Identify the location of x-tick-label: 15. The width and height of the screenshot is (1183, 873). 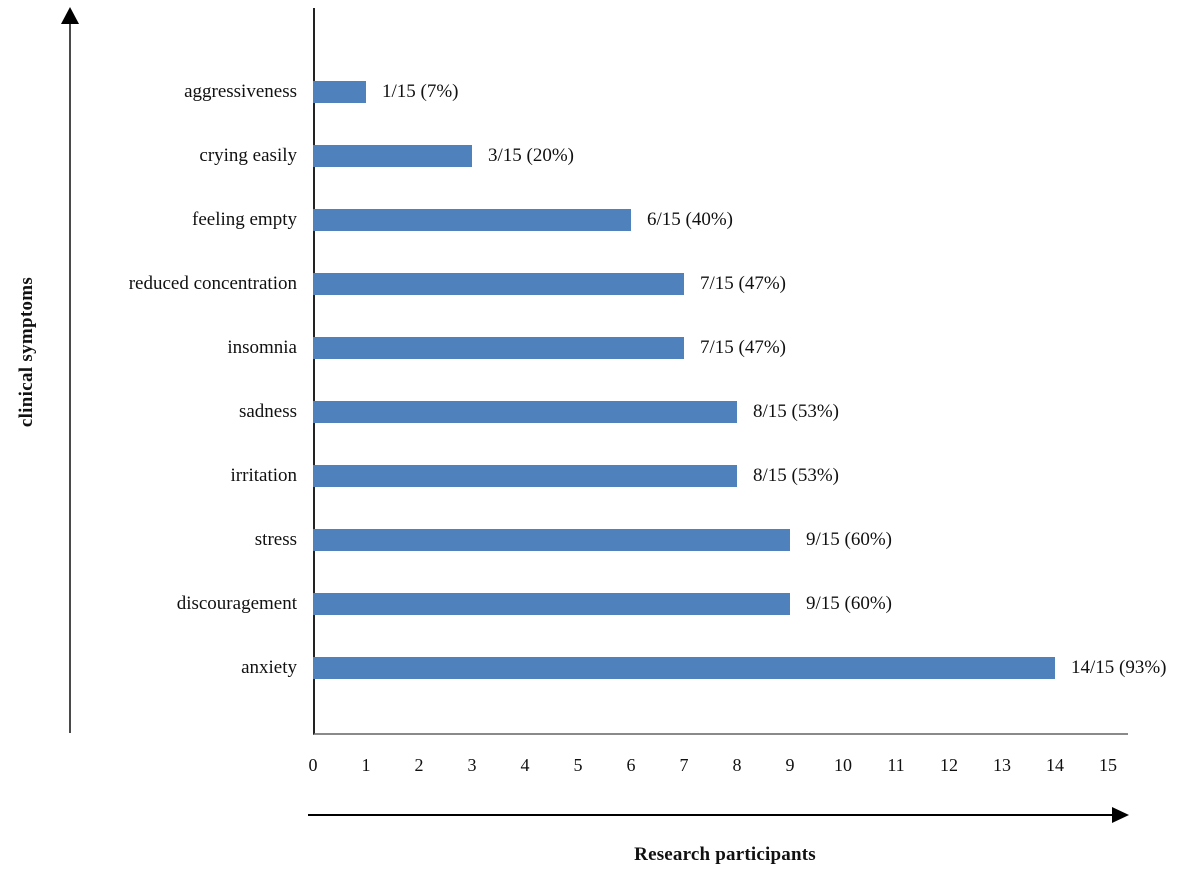
(1108, 765).